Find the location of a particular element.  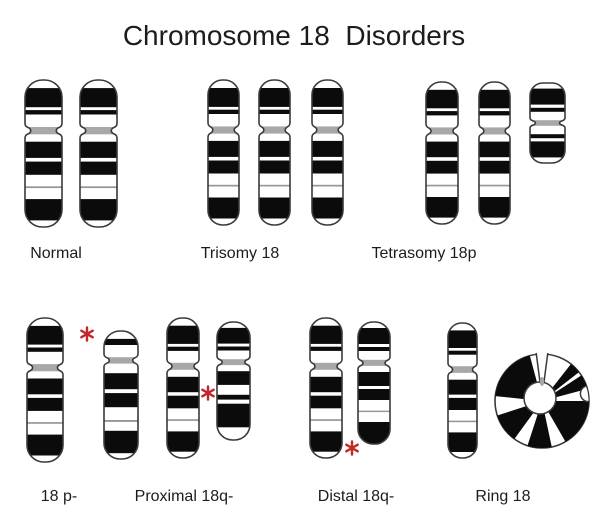

chromosome-deleted-18p is located at coordinates (121, 395).